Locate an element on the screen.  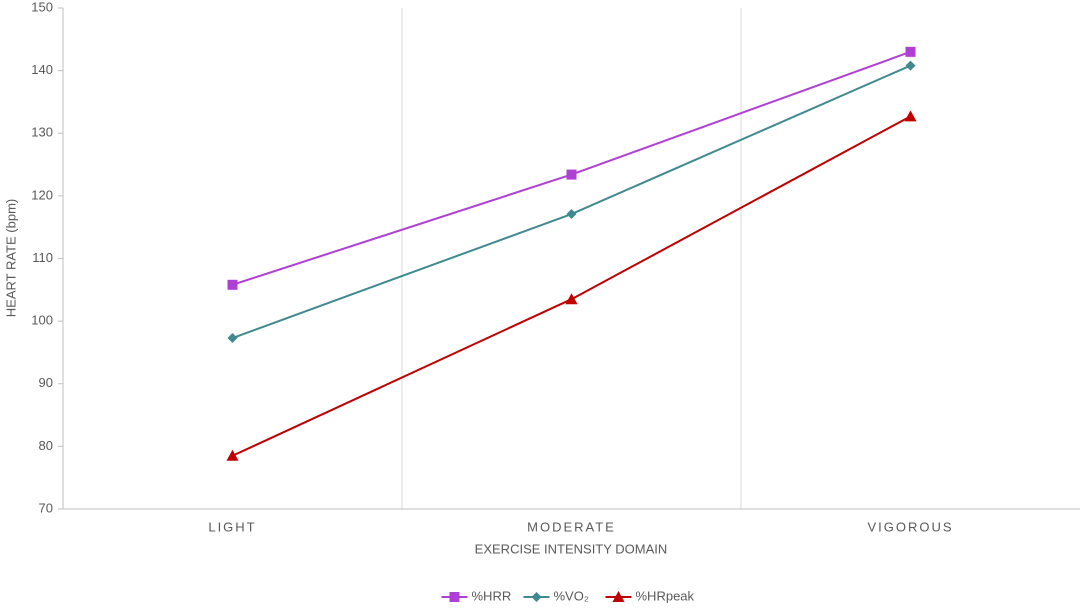
y-tick-label: 100 is located at coordinates (42, 320).